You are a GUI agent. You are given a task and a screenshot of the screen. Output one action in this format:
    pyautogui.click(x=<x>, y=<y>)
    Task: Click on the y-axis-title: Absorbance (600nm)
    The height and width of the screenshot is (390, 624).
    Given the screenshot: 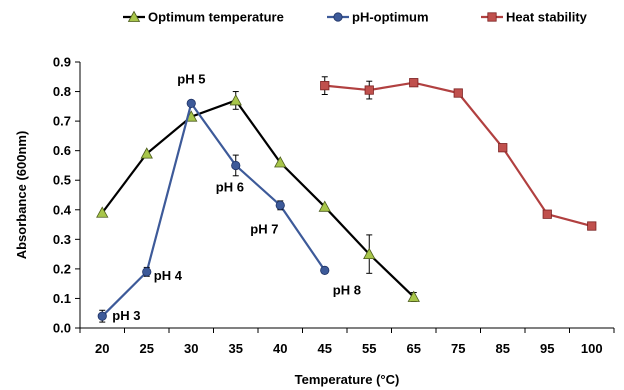 What is the action you would take?
    pyautogui.click(x=21, y=195)
    